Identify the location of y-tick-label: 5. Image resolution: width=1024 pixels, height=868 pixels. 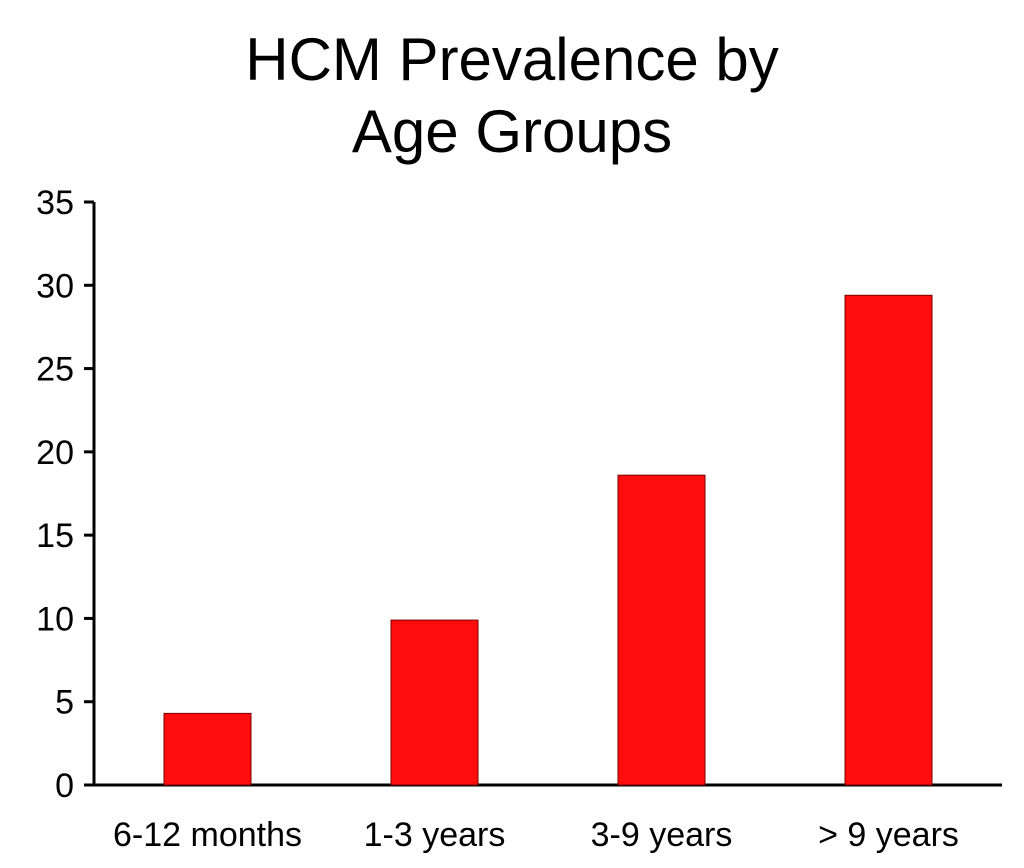
(64, 703).